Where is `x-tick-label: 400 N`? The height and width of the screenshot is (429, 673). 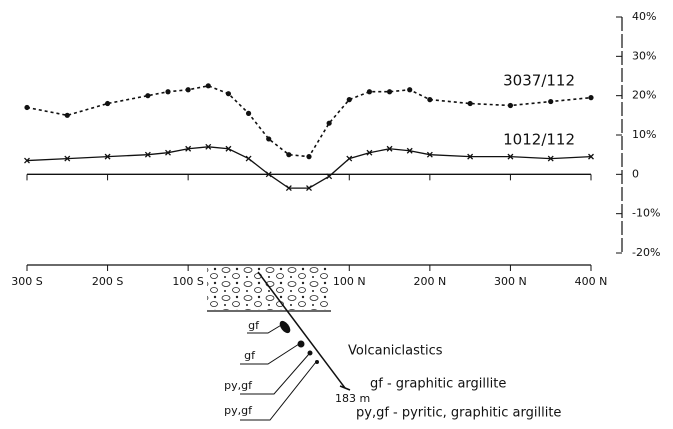
x-tick-label: 400 N is located at coordinates (591, 281).